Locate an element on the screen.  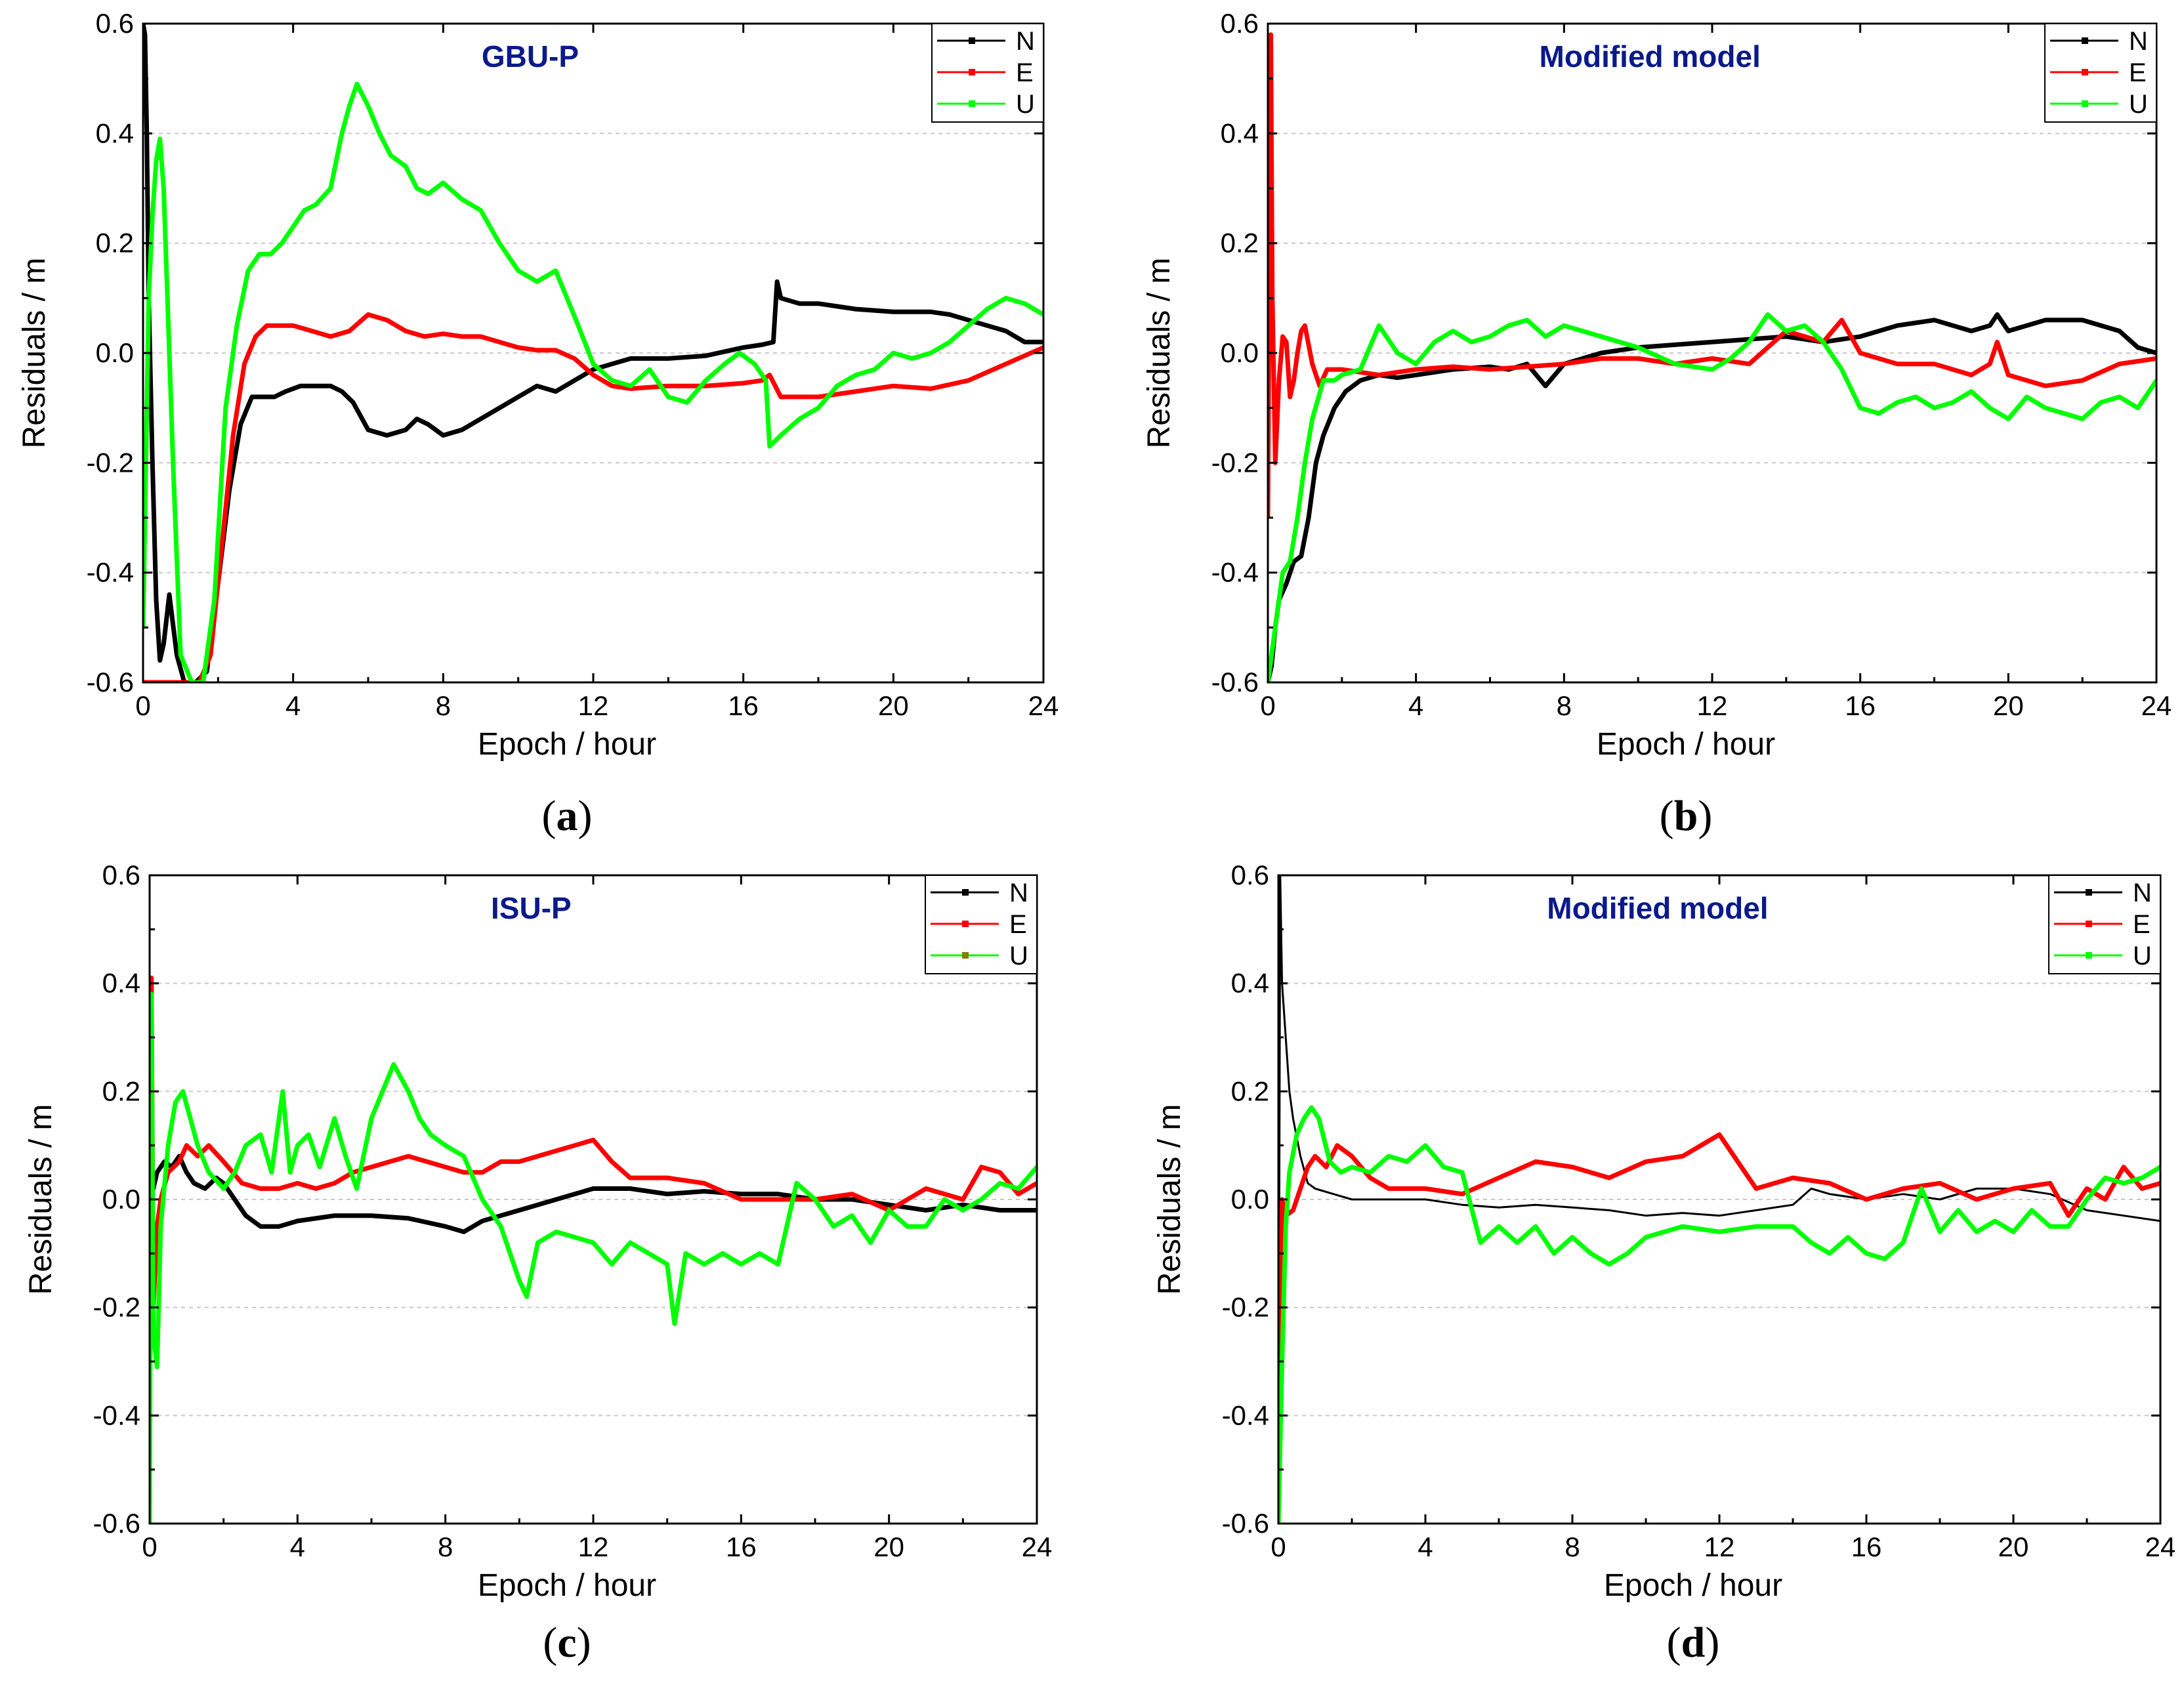
panel-label: (b) is located at coordinates (1686, 816).